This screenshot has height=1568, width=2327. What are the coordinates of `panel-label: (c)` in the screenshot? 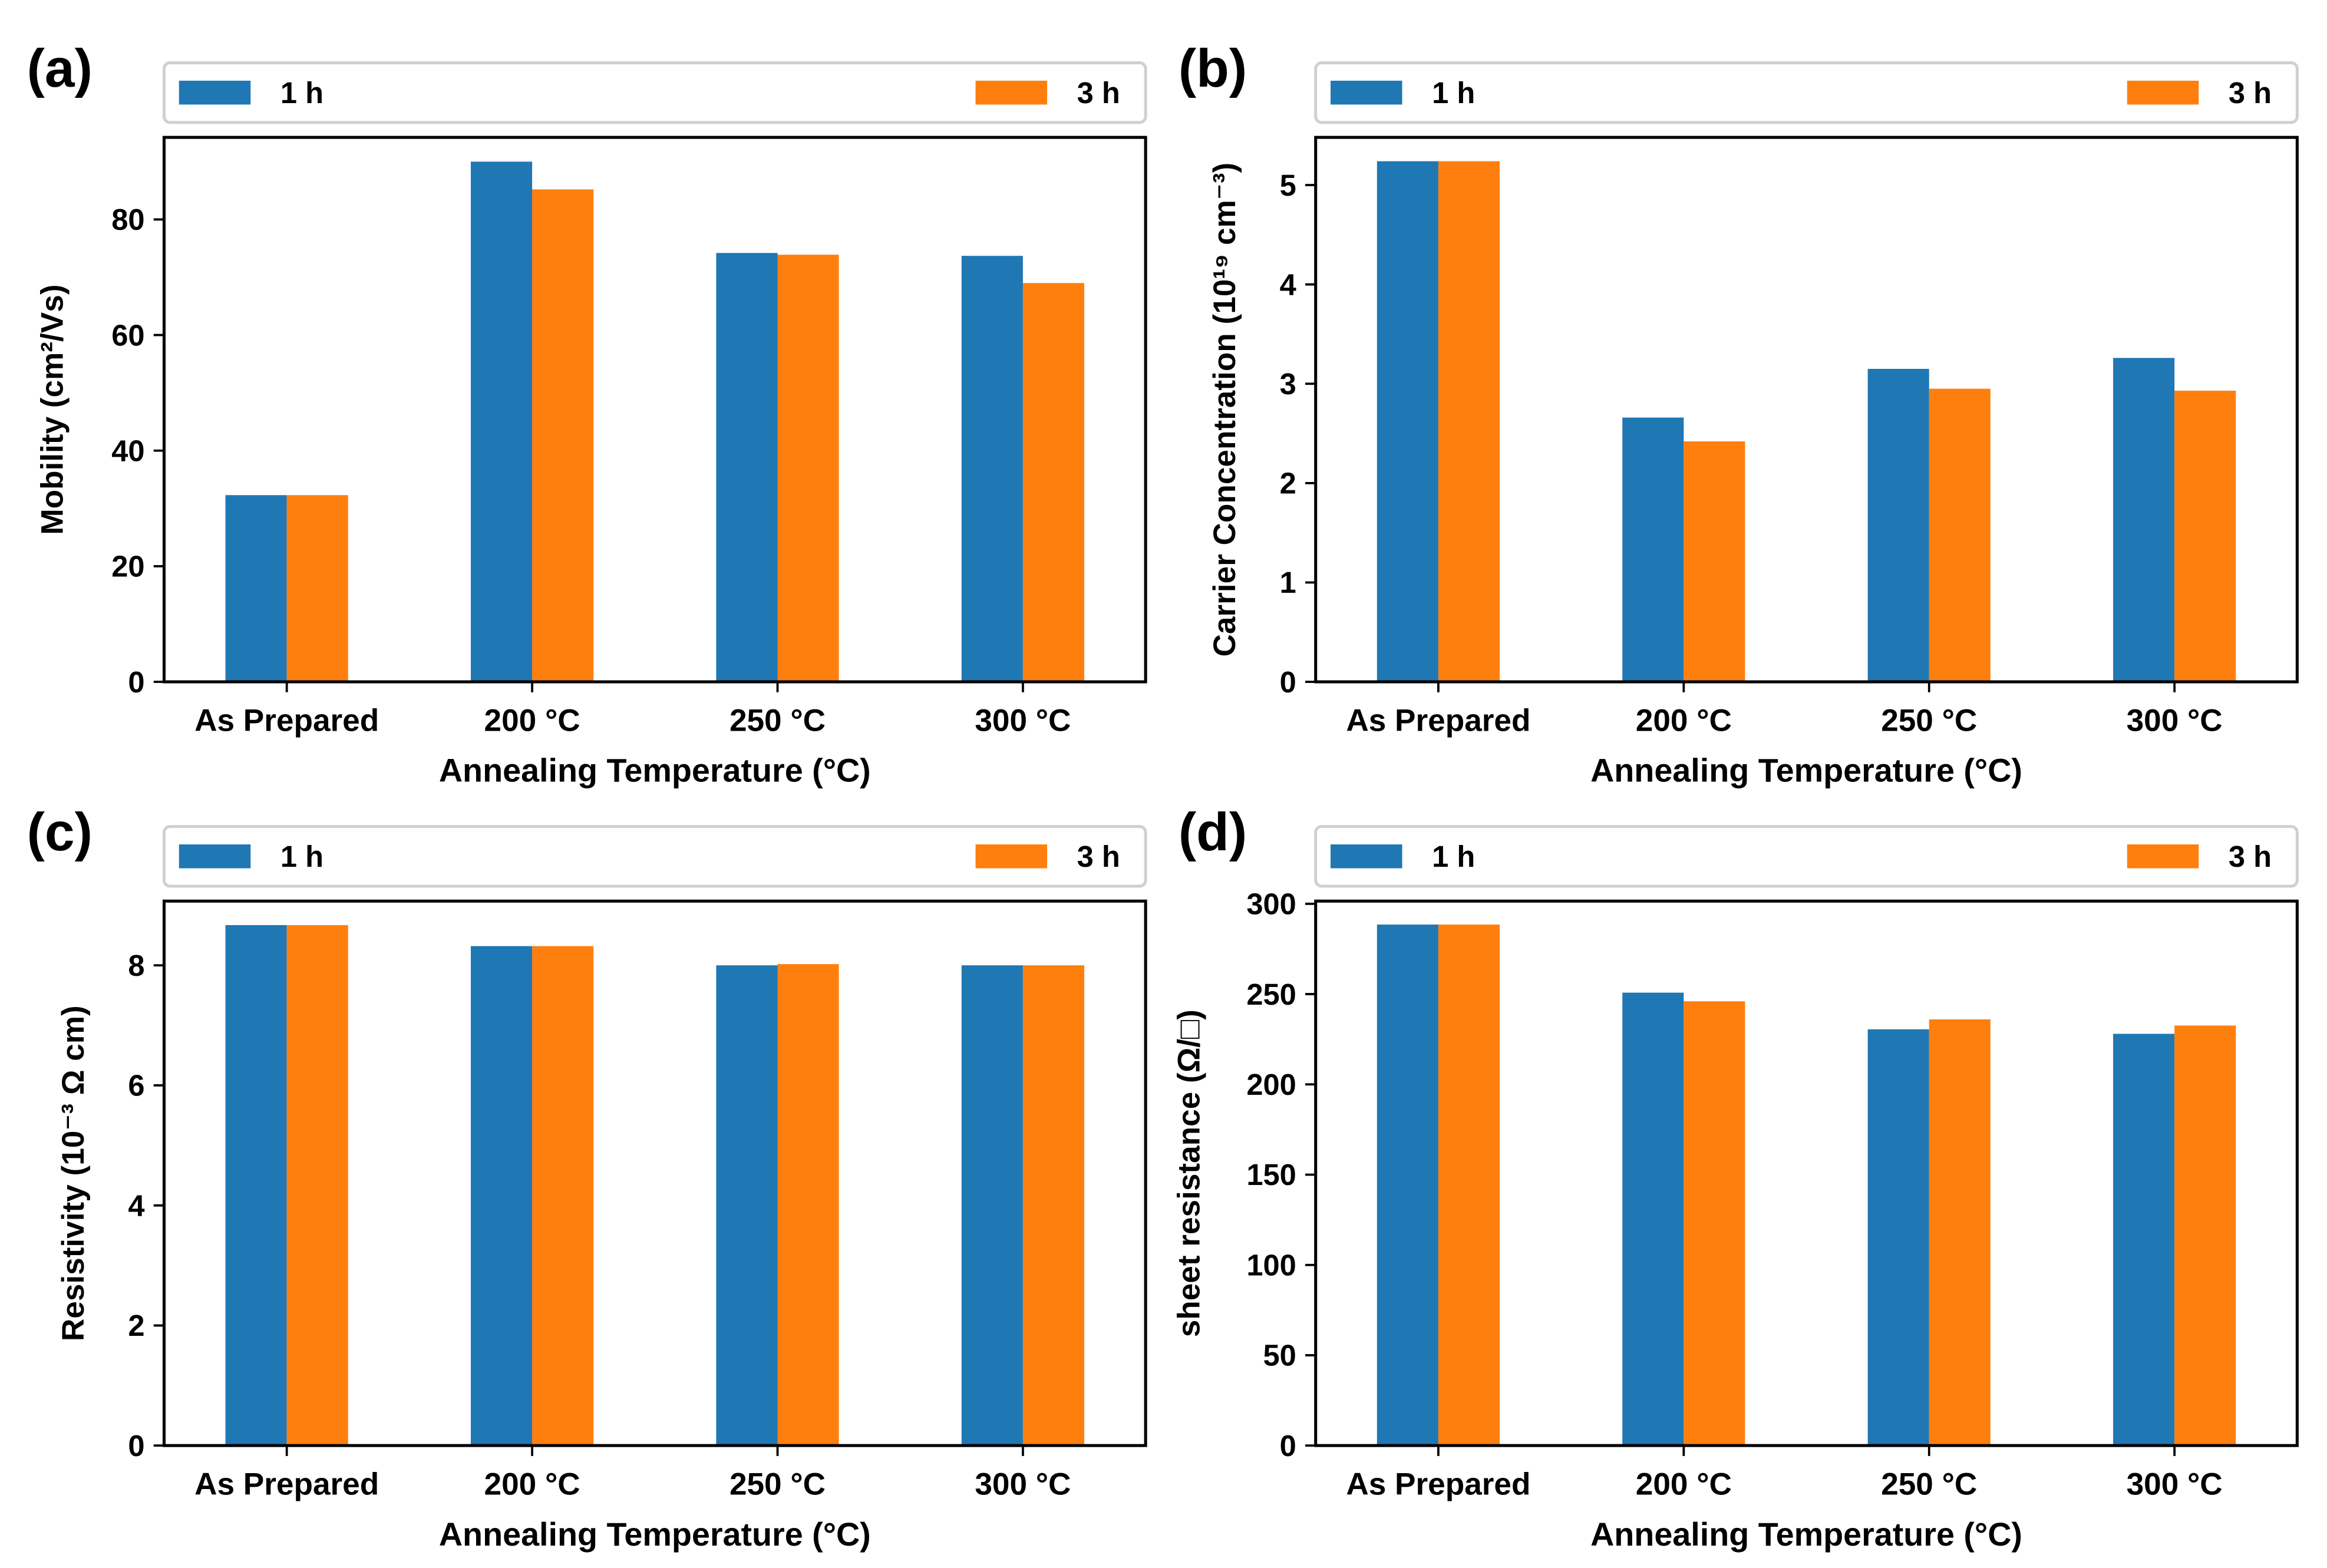 It's located at (60, 832).